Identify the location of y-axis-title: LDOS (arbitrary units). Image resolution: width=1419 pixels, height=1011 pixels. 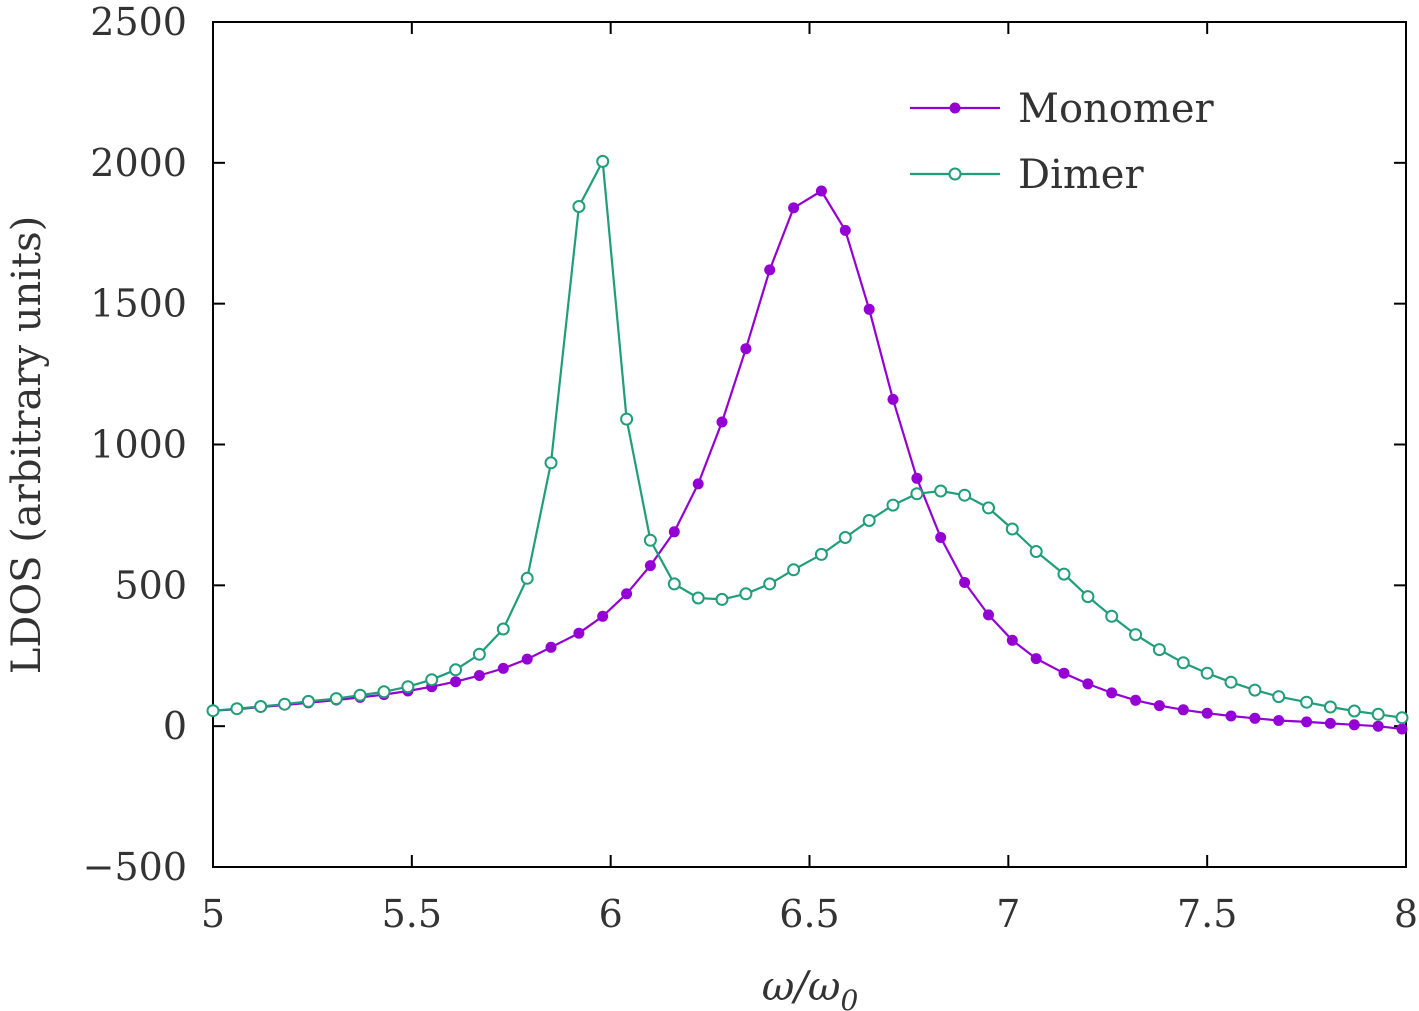
(27, 445).